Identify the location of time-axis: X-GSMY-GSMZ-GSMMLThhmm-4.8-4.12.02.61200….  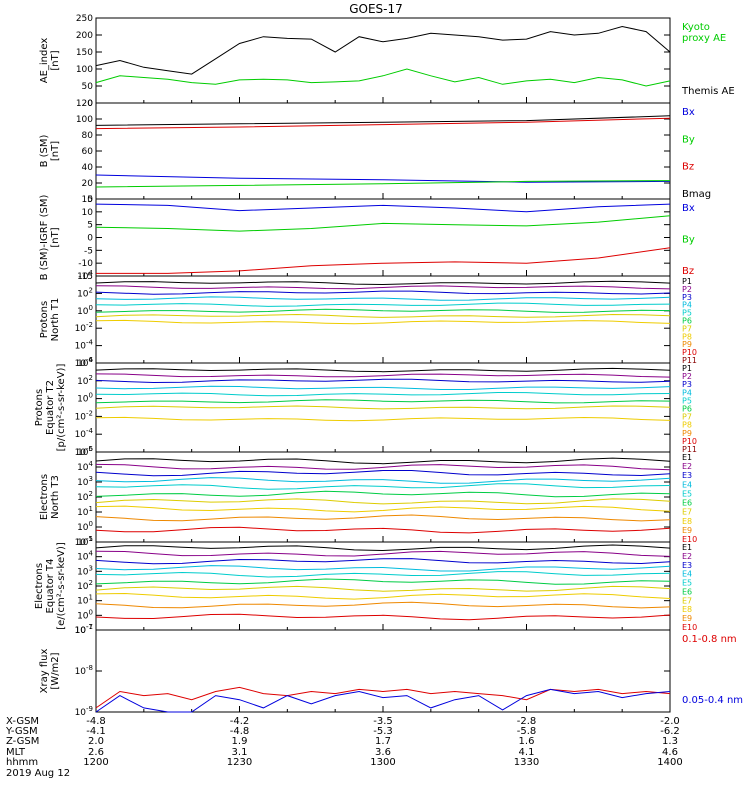
(344, 742).